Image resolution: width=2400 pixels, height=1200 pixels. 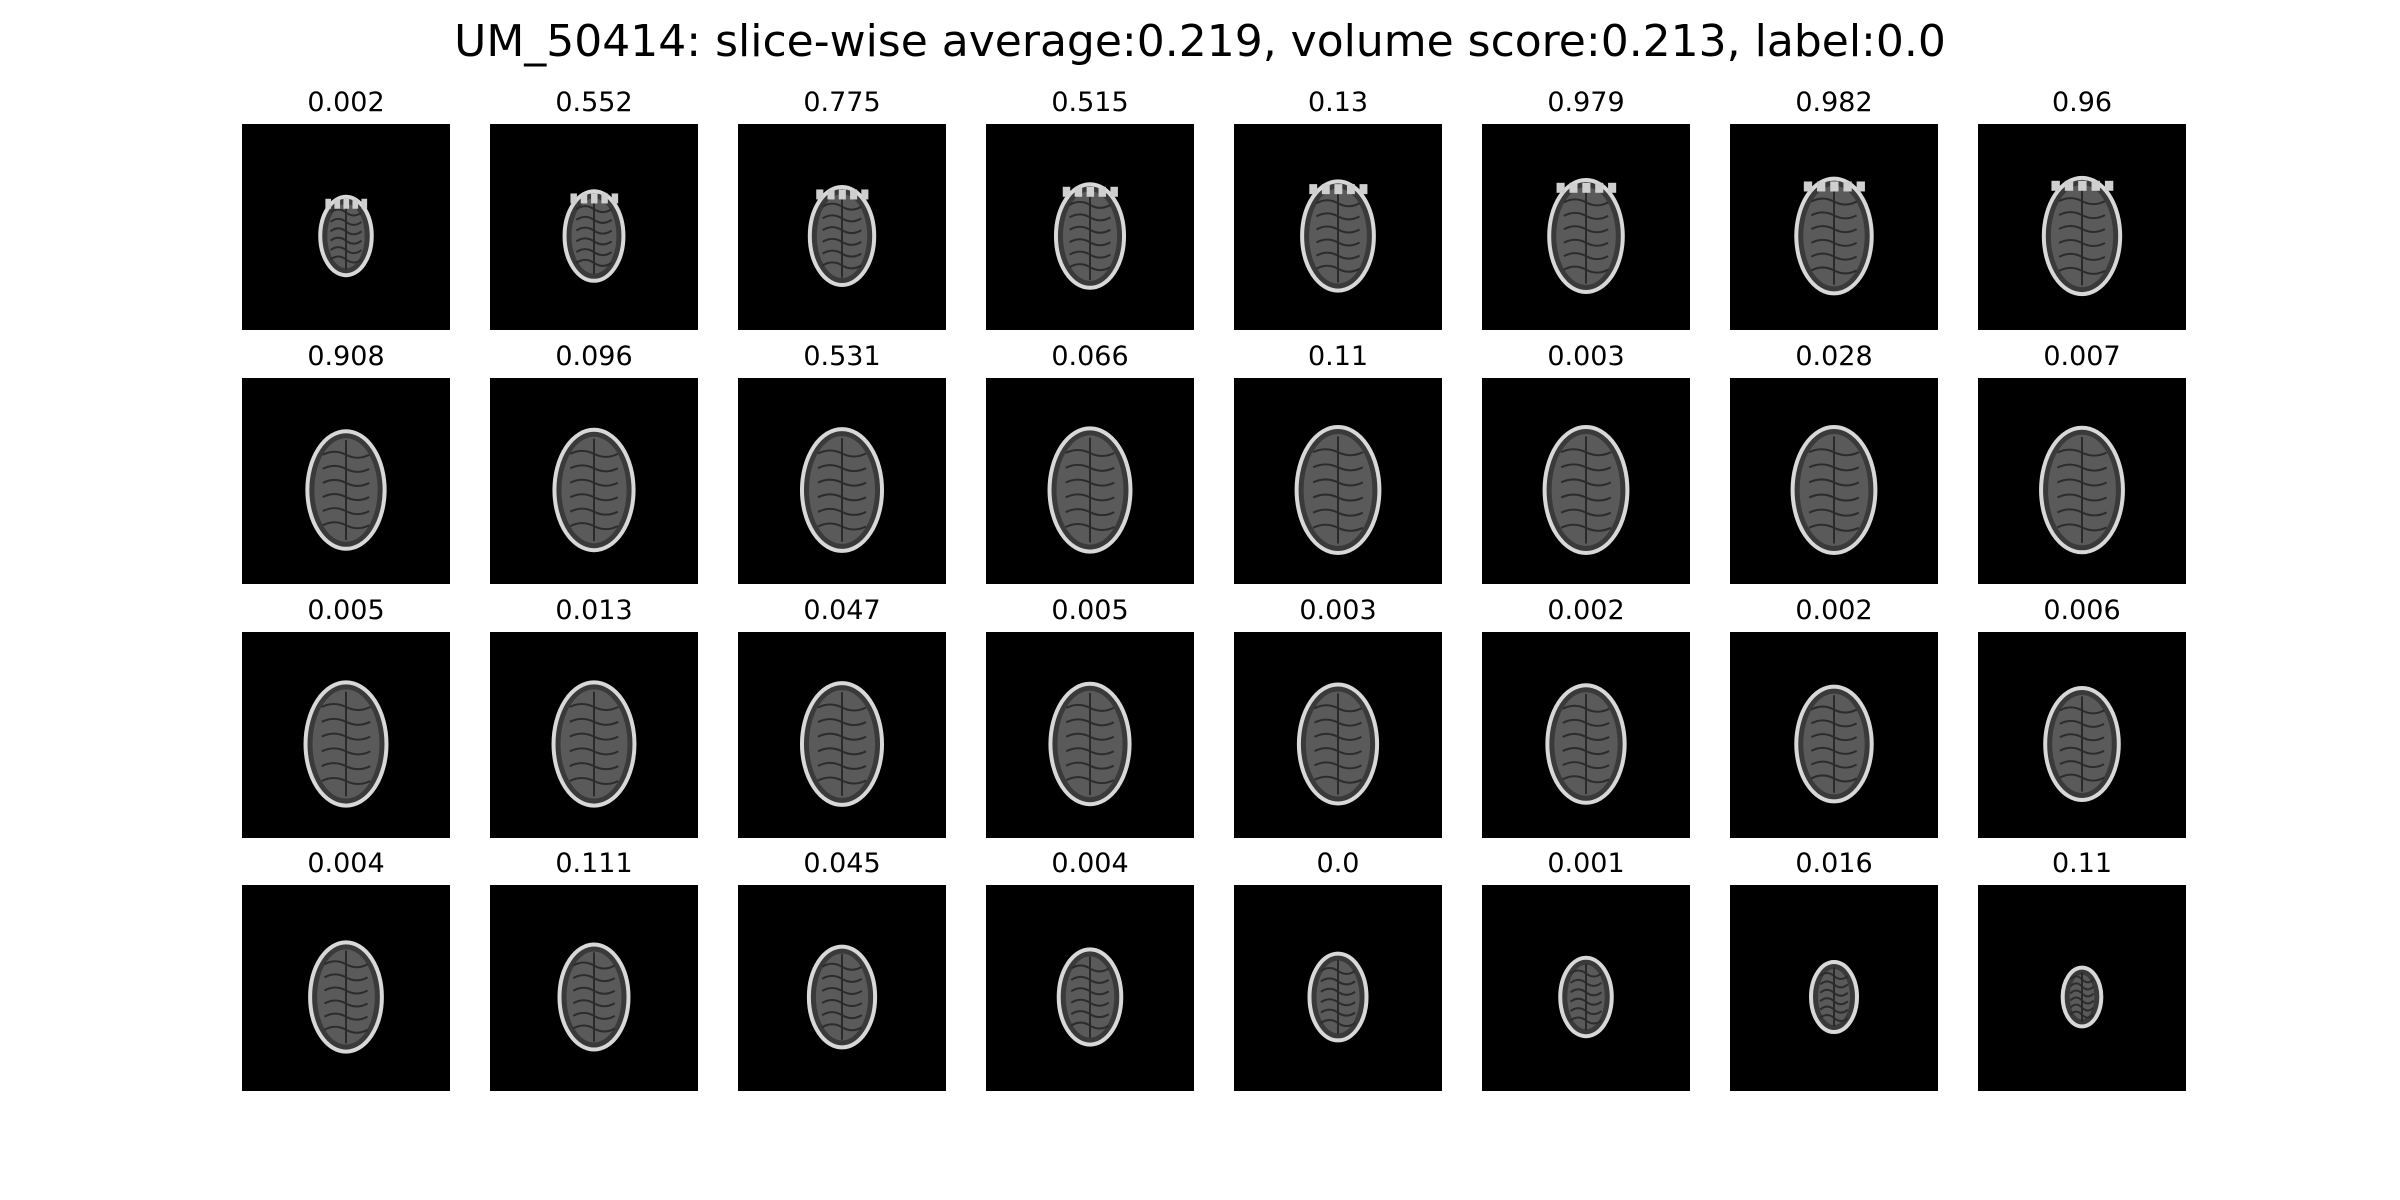 I want to click on slice-score-label: 0.111, so click(x=594, y=863).